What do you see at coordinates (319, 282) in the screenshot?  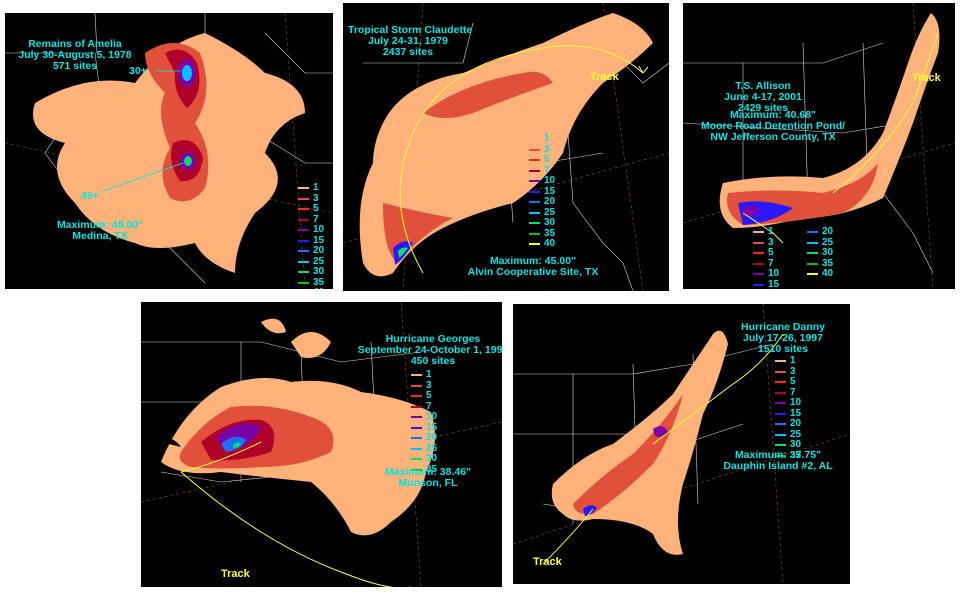 I see `legend-value: 35` at bounding box center [319, 282].